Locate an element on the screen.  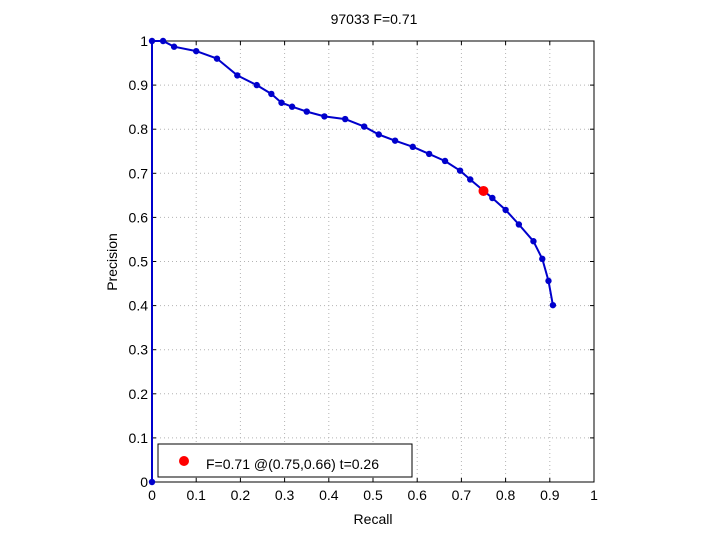
legend: F=0.71 @(0.75,0.66) t=0.26 is located at coordinates (285, 460).